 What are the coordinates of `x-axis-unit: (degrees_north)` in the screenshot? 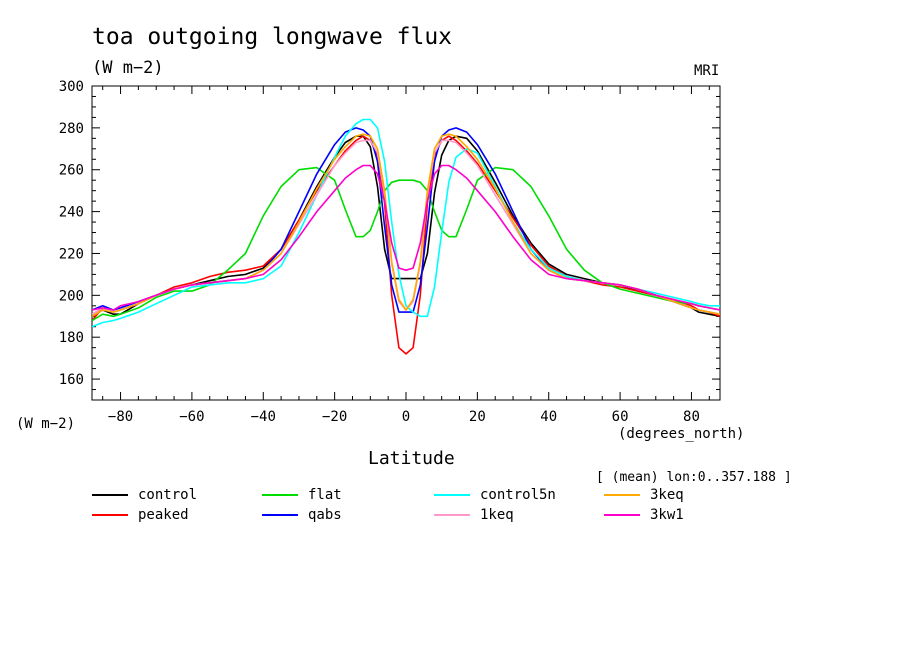 It's located at (681, 434).